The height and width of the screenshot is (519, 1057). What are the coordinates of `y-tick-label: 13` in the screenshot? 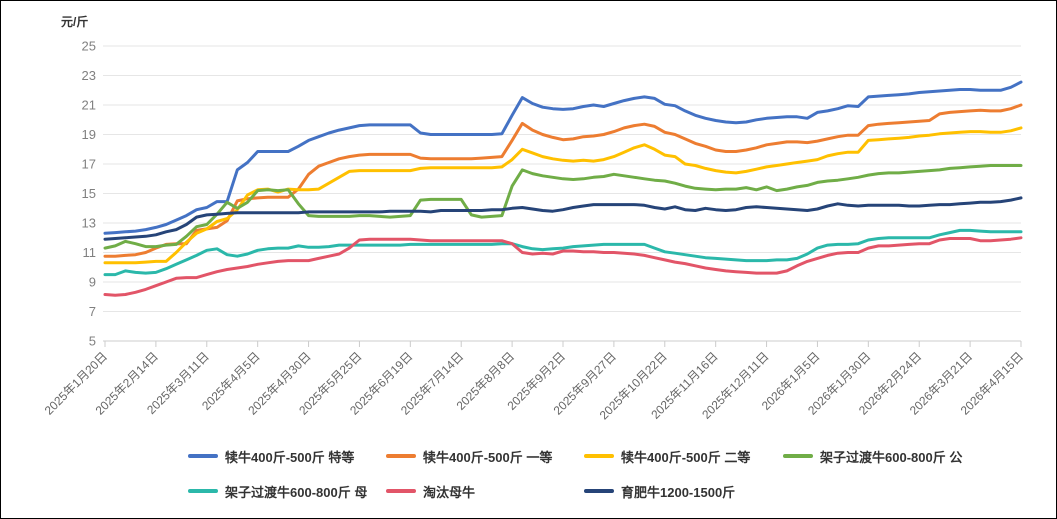 It's located at (89, 223).